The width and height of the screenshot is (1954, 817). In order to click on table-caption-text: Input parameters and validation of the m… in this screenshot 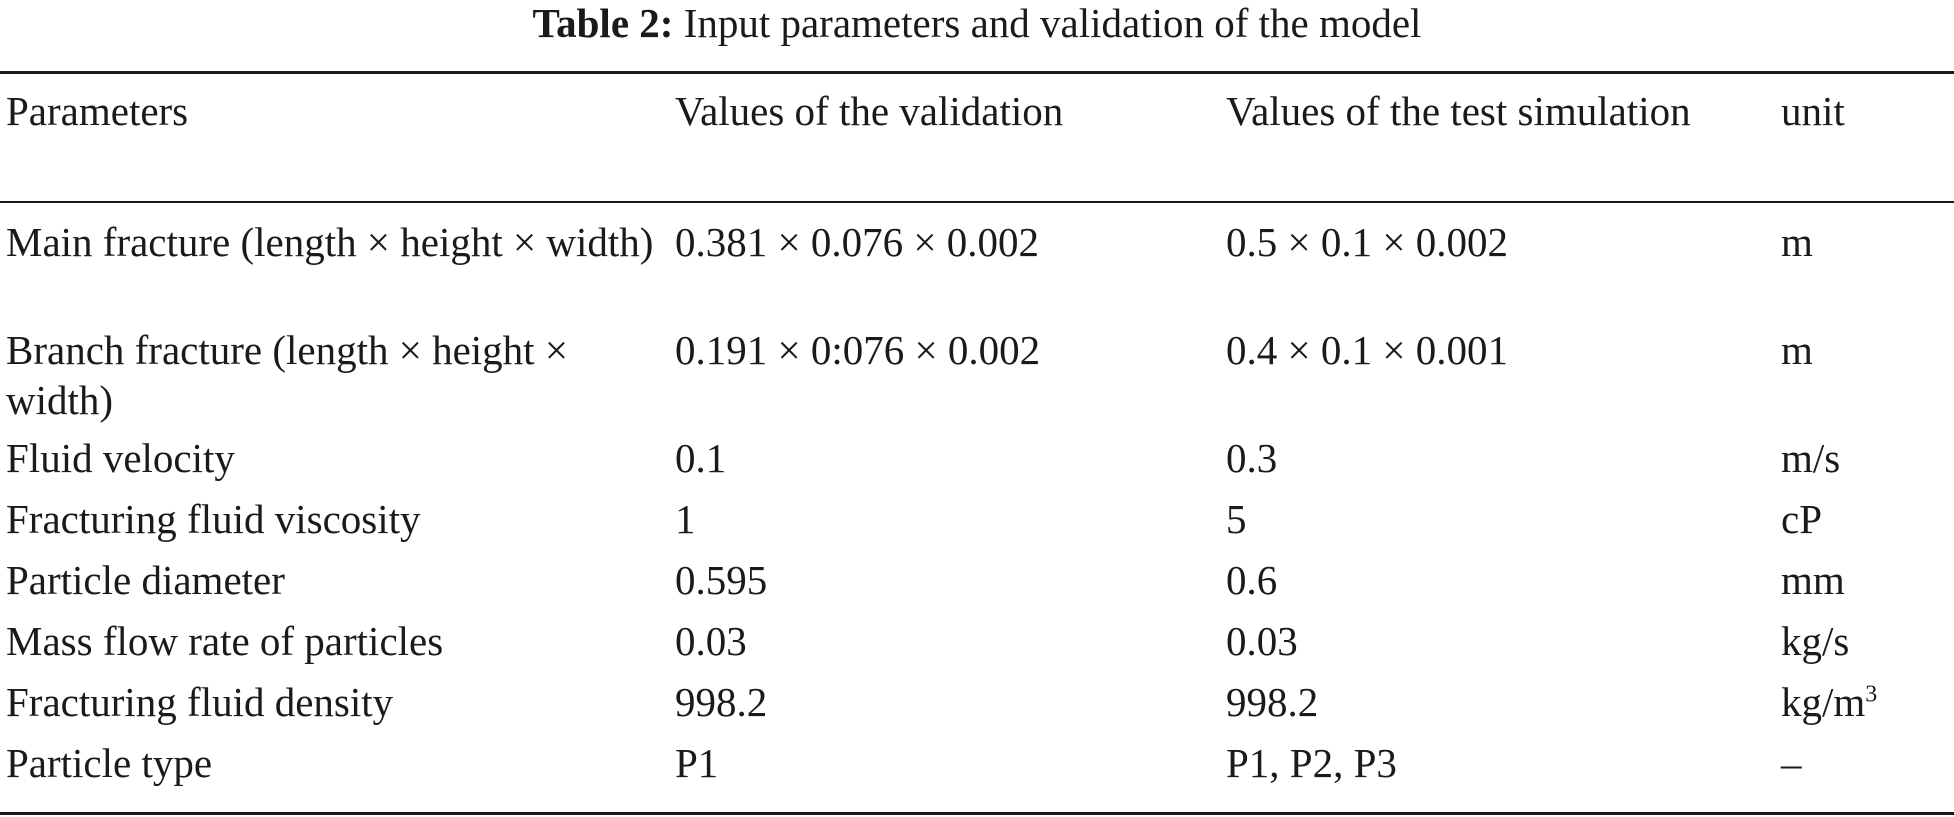, I will do `click(1052, 23)`.